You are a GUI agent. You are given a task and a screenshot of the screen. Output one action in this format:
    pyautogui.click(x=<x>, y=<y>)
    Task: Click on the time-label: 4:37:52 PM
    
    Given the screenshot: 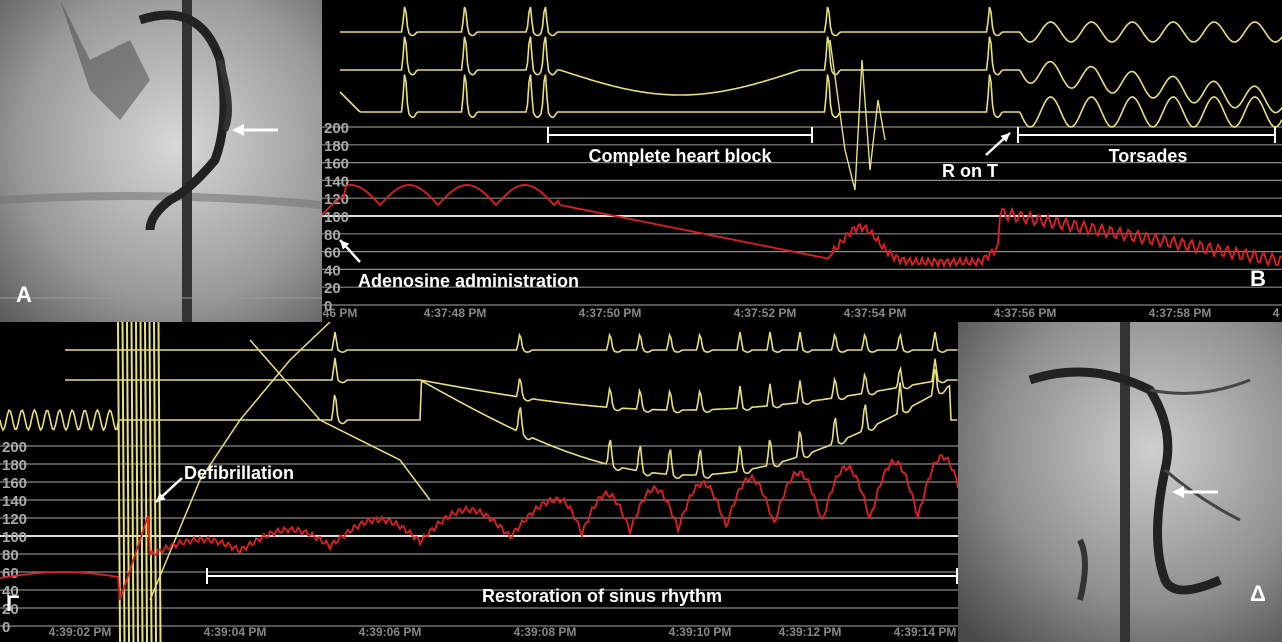 What is the action you would take?
    pyautogui.click(x=765, y=313)
    